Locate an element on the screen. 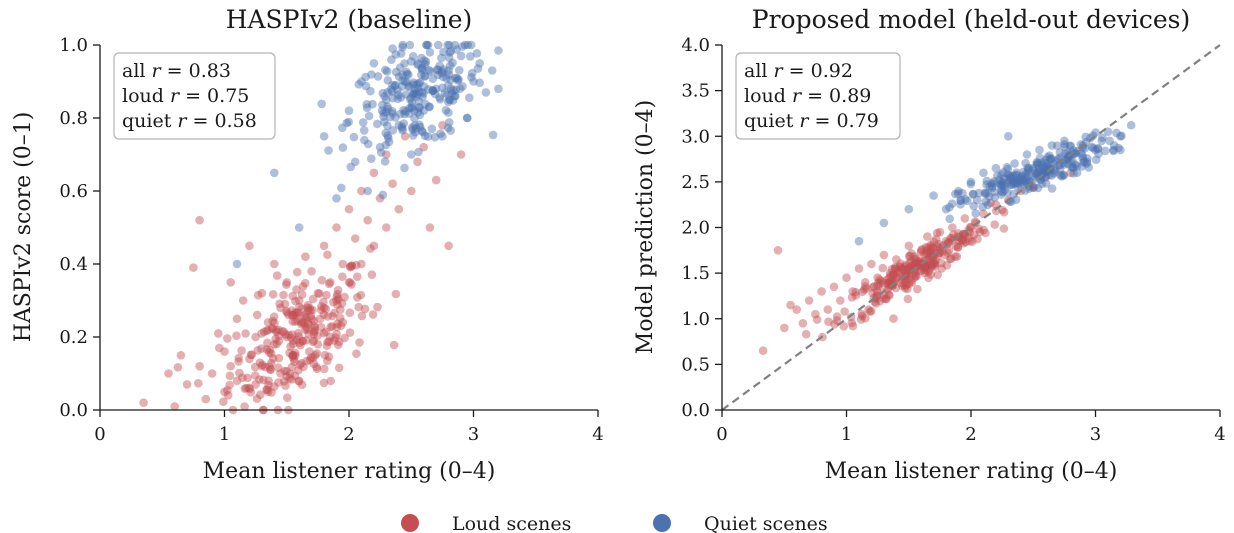 This screenshot has width=1234, height=533. legend-marker-loud is located at coordinates (410, 523).